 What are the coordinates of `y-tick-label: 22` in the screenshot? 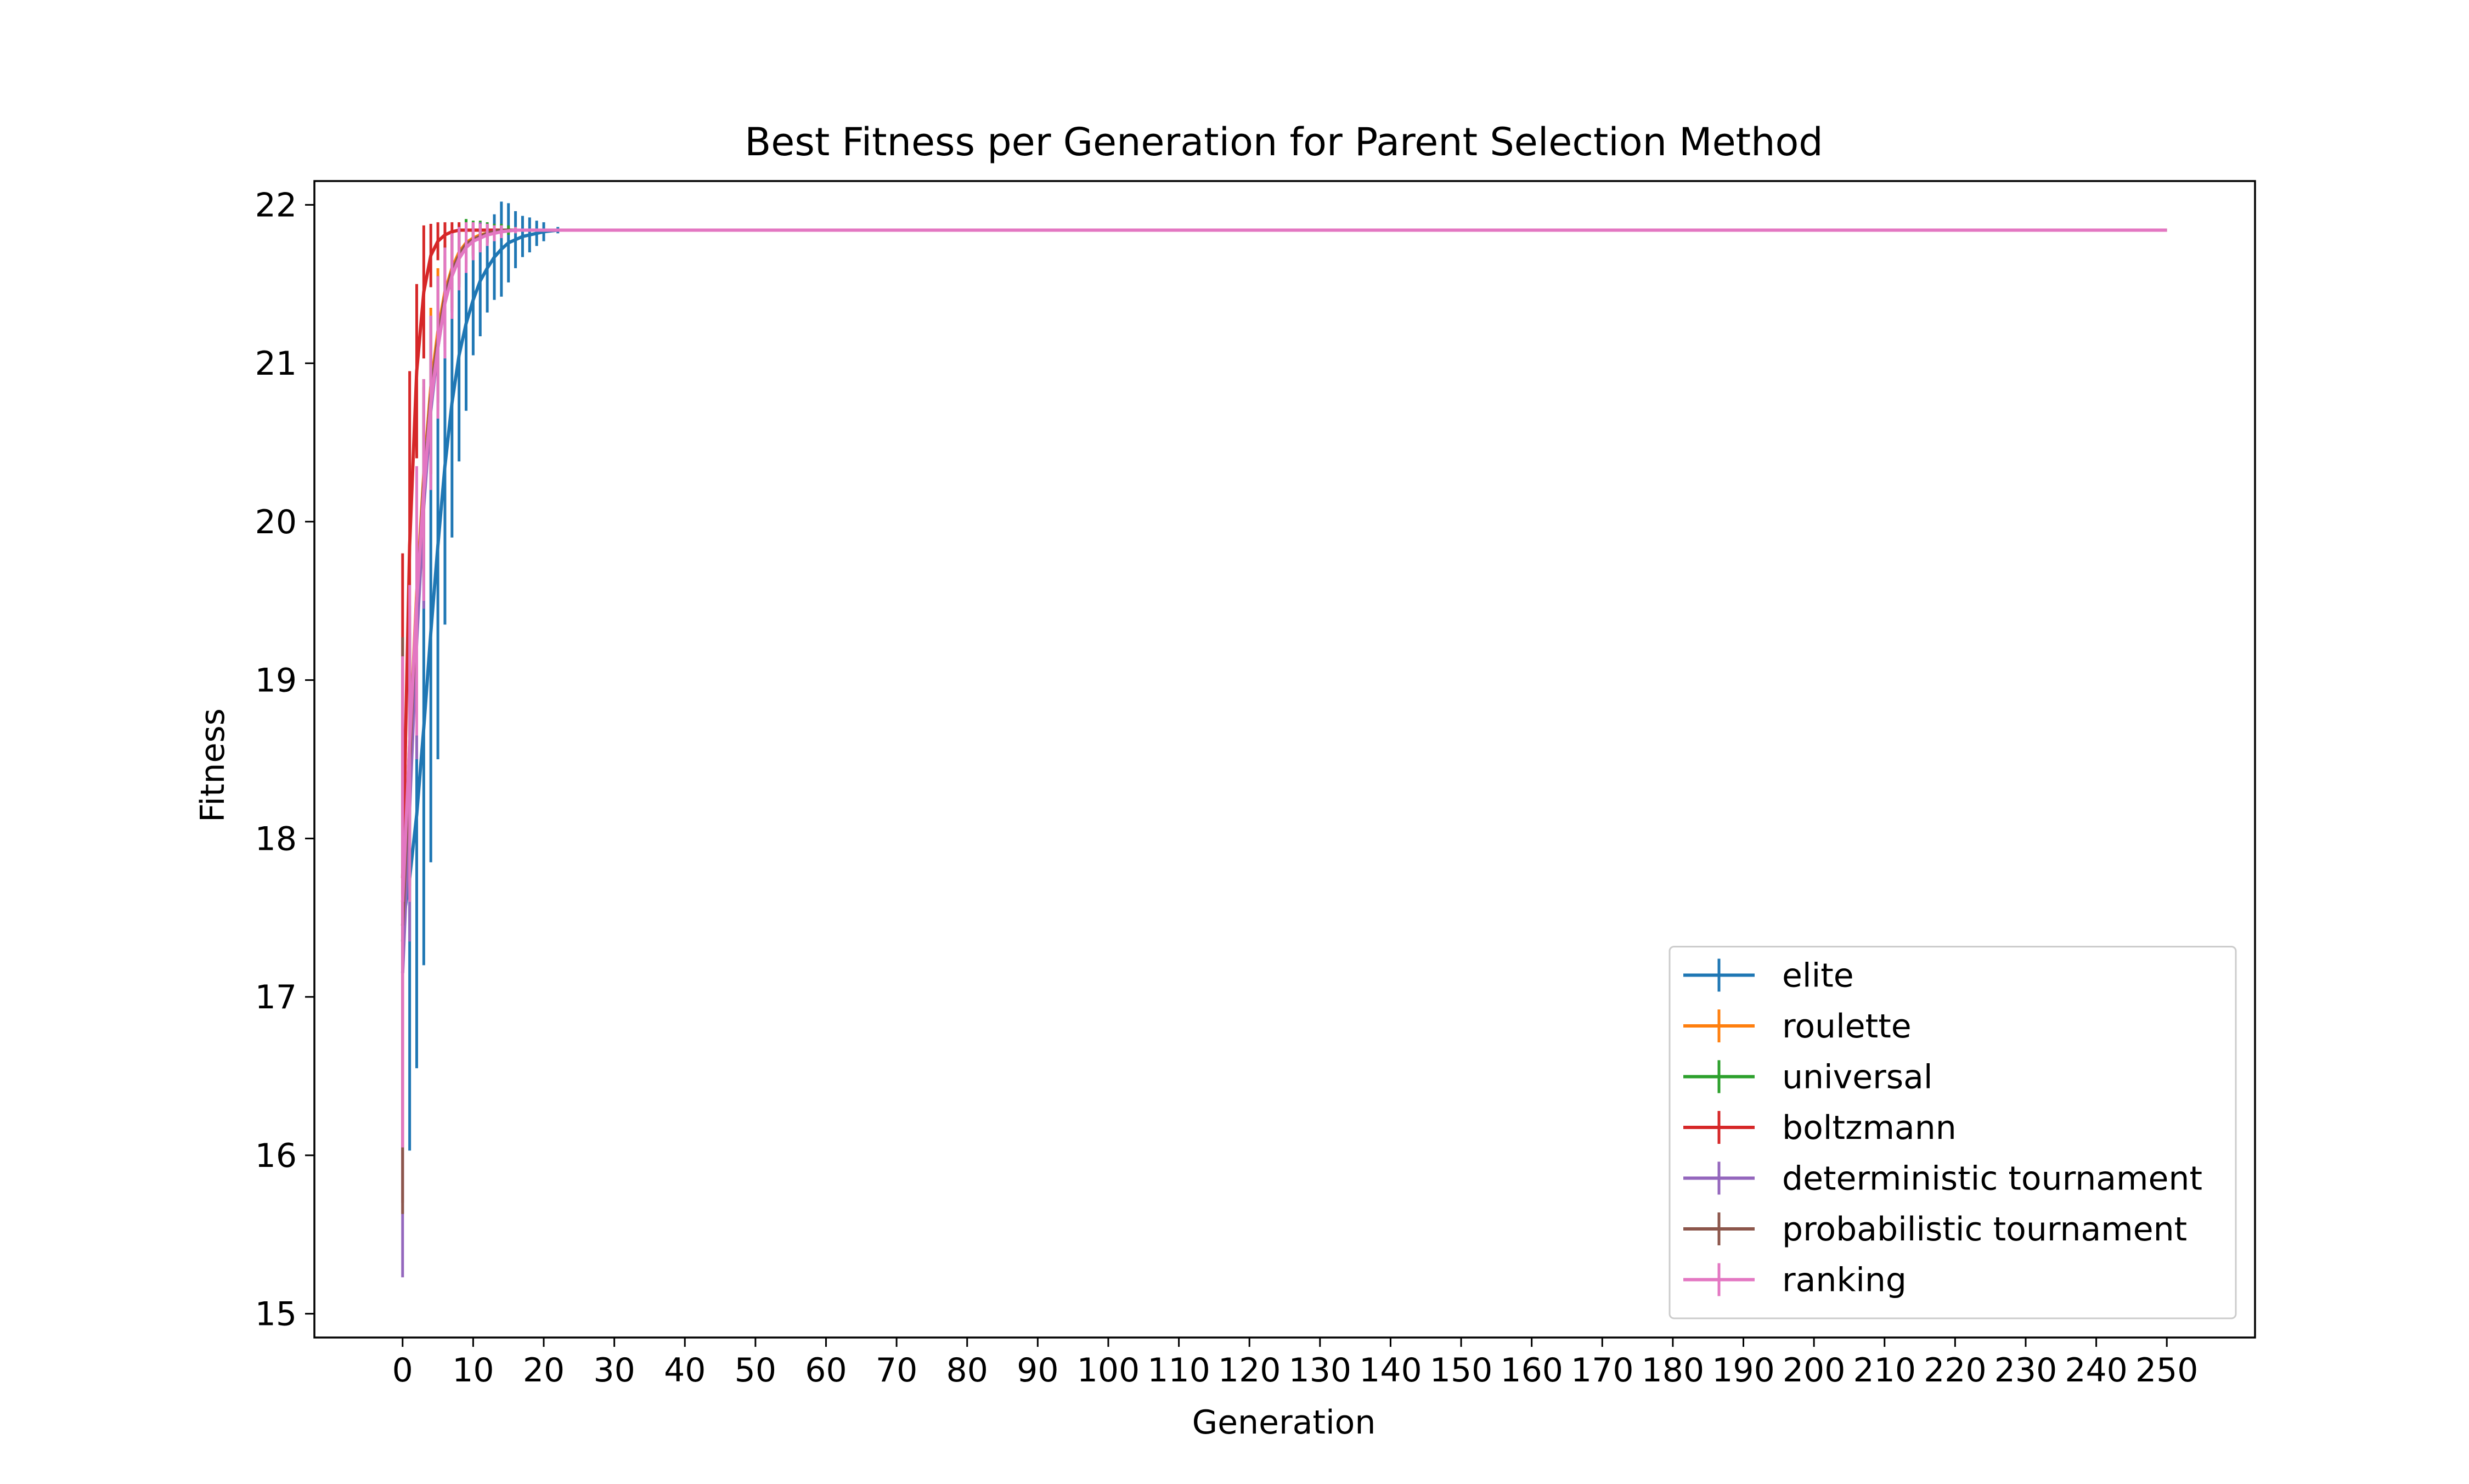 It's located at (276, 205).